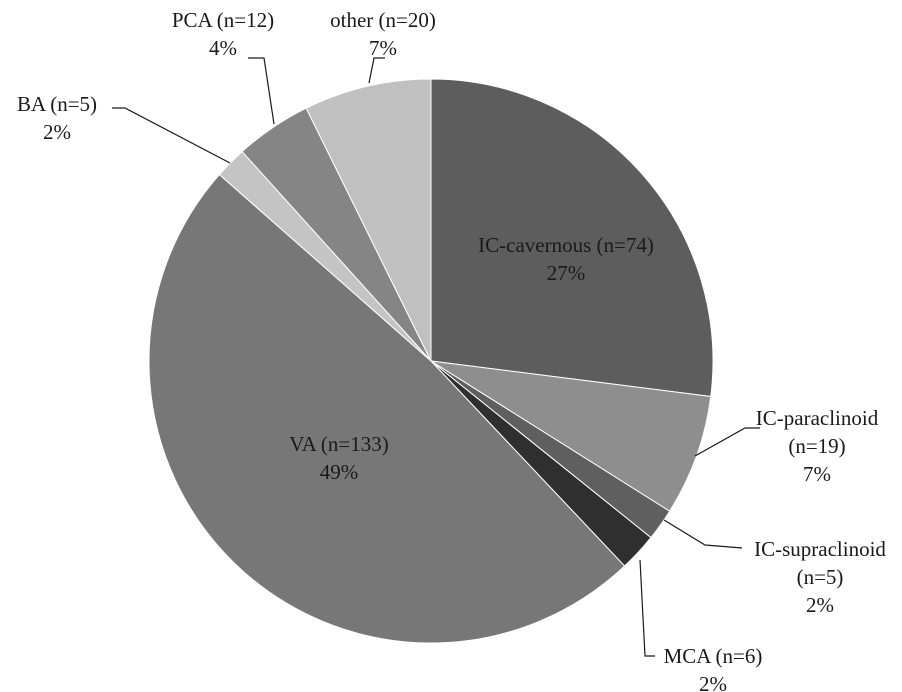 The height and width of the screenshot is (692, 902). What do you see at coordinates (820, 577) in the screenshot?
I see `slice-label-2-line-1: (n=5)` at bounding box center [820, 577].